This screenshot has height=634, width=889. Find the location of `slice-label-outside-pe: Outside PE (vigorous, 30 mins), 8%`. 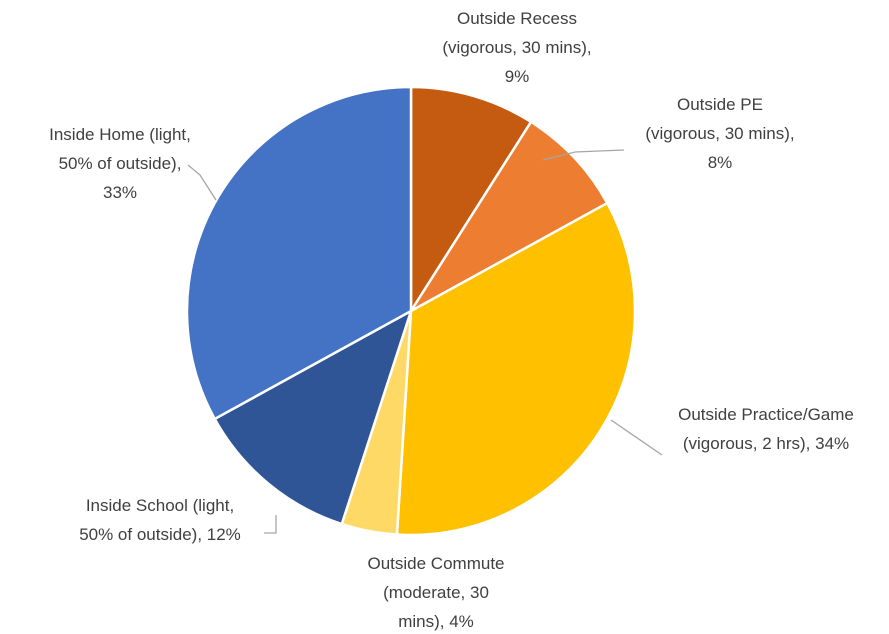

slice-label-outside-pe: Outside PE (vigorous, 30 mins), 8% is located at coordinates (719, 133).